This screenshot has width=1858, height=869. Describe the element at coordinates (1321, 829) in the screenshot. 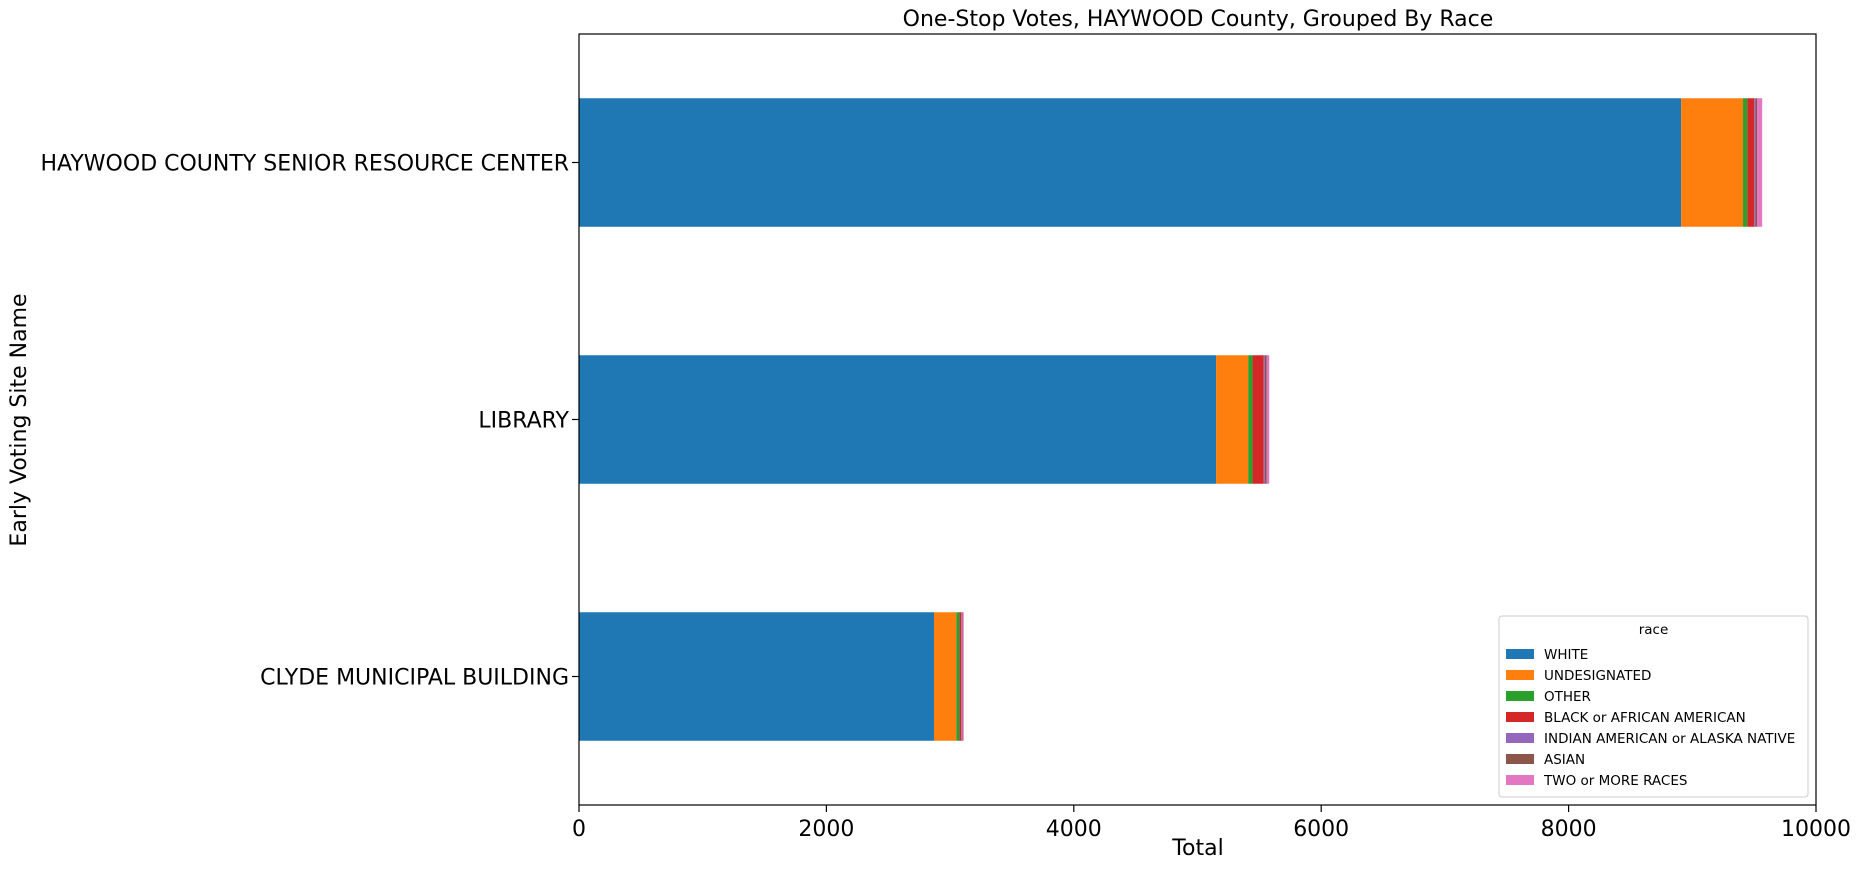

I see `x-tick-label: 6000` at that location.